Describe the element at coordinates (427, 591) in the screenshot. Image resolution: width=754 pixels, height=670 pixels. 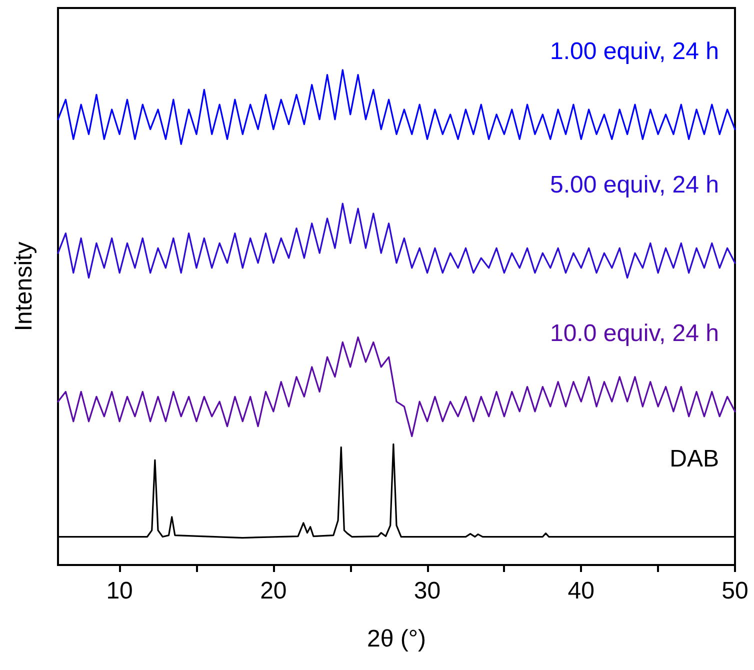
I see `x-tick-label: 30` at that location.